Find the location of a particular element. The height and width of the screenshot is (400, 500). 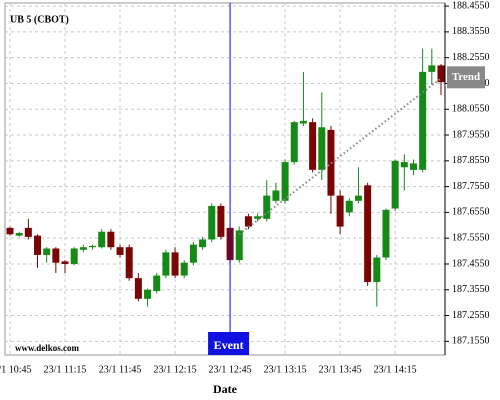

event-label: Event is located at coordinates (229, 345).